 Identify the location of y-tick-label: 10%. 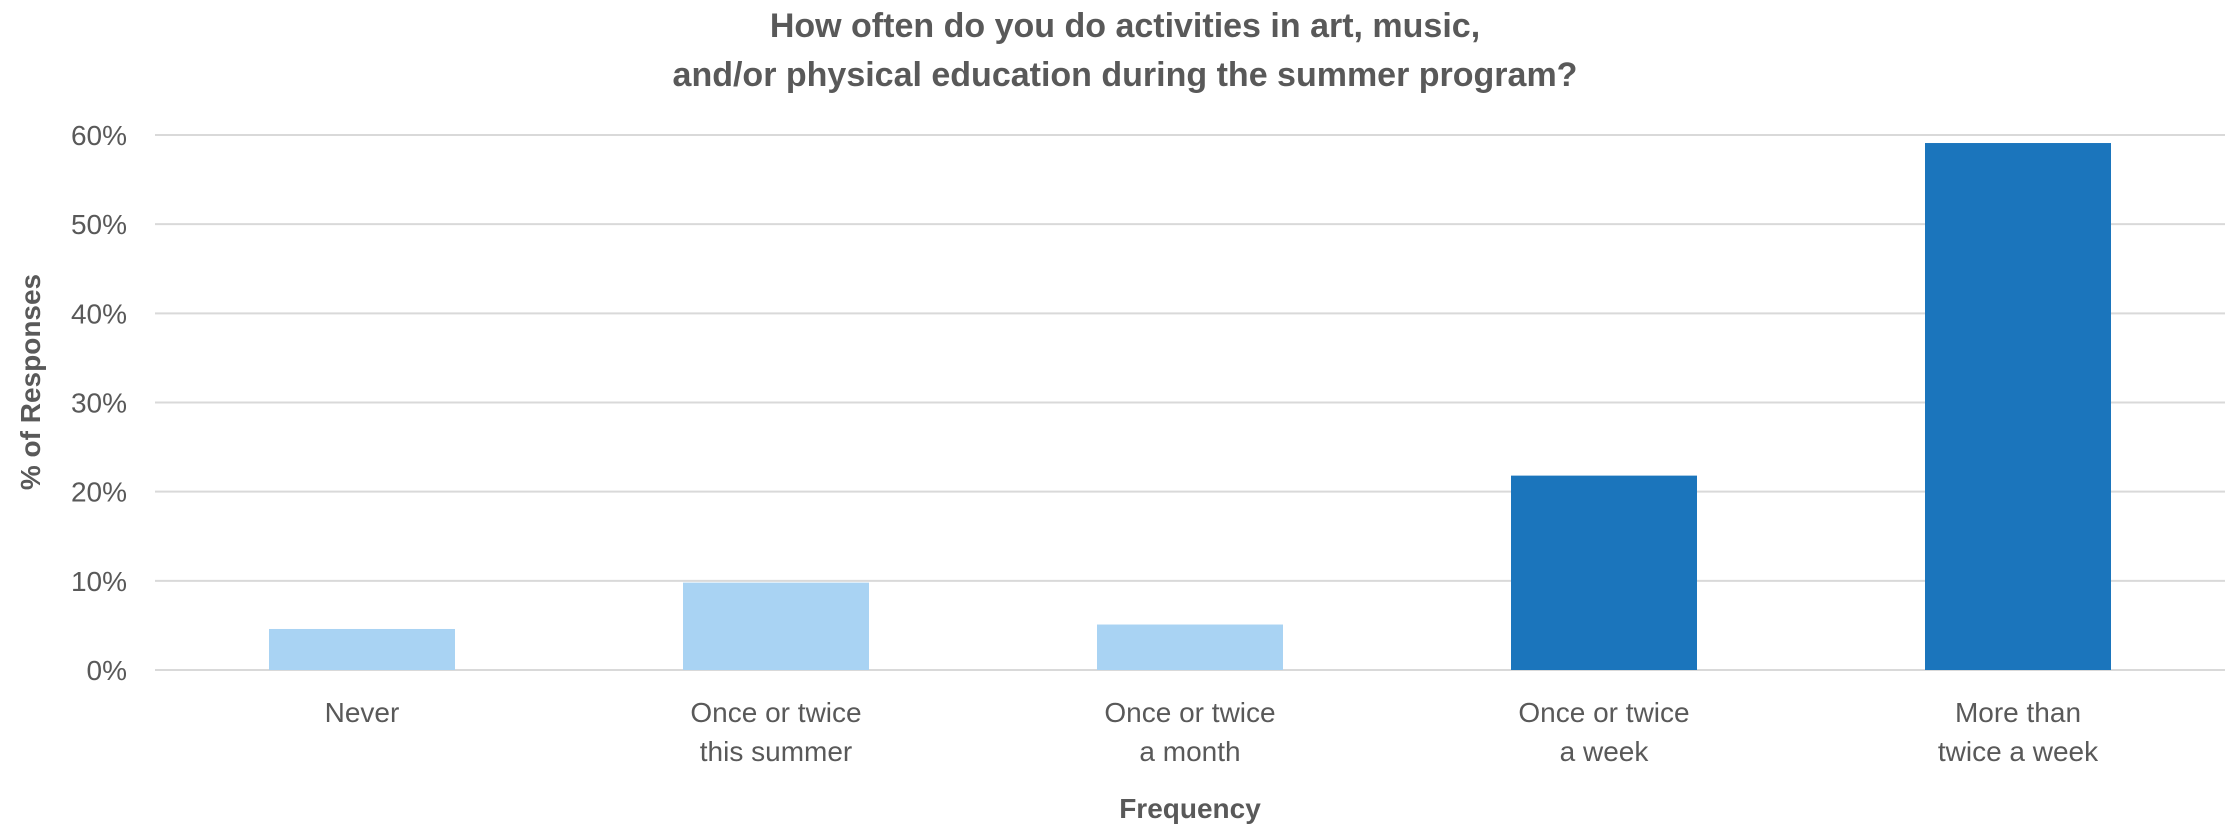
(99, 581).